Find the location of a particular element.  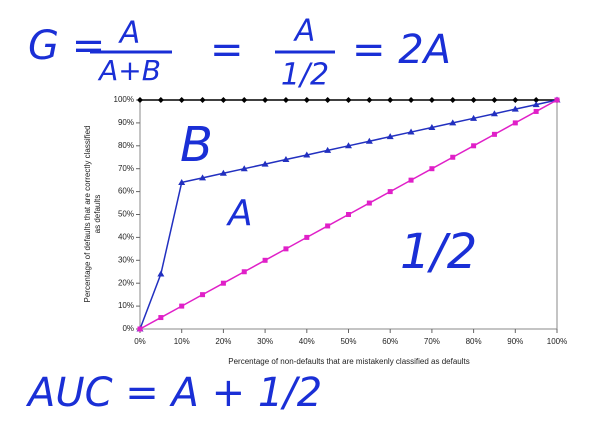

y-tick-label: 10% is located at coordinates (126, 305).